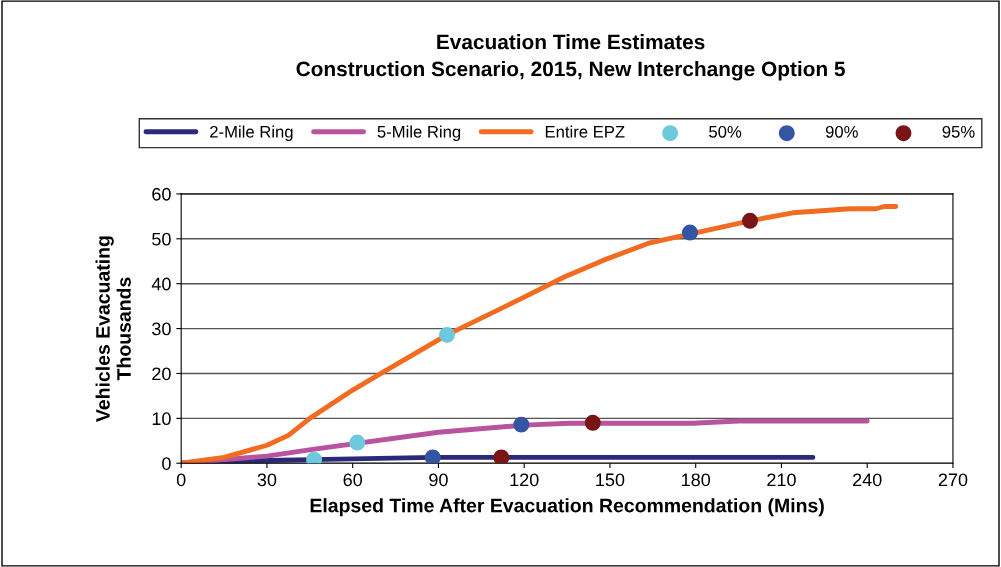  Describe the element at coordinates (781, 480) in the screenshot. I see `x-tick-label: 210` at that location.